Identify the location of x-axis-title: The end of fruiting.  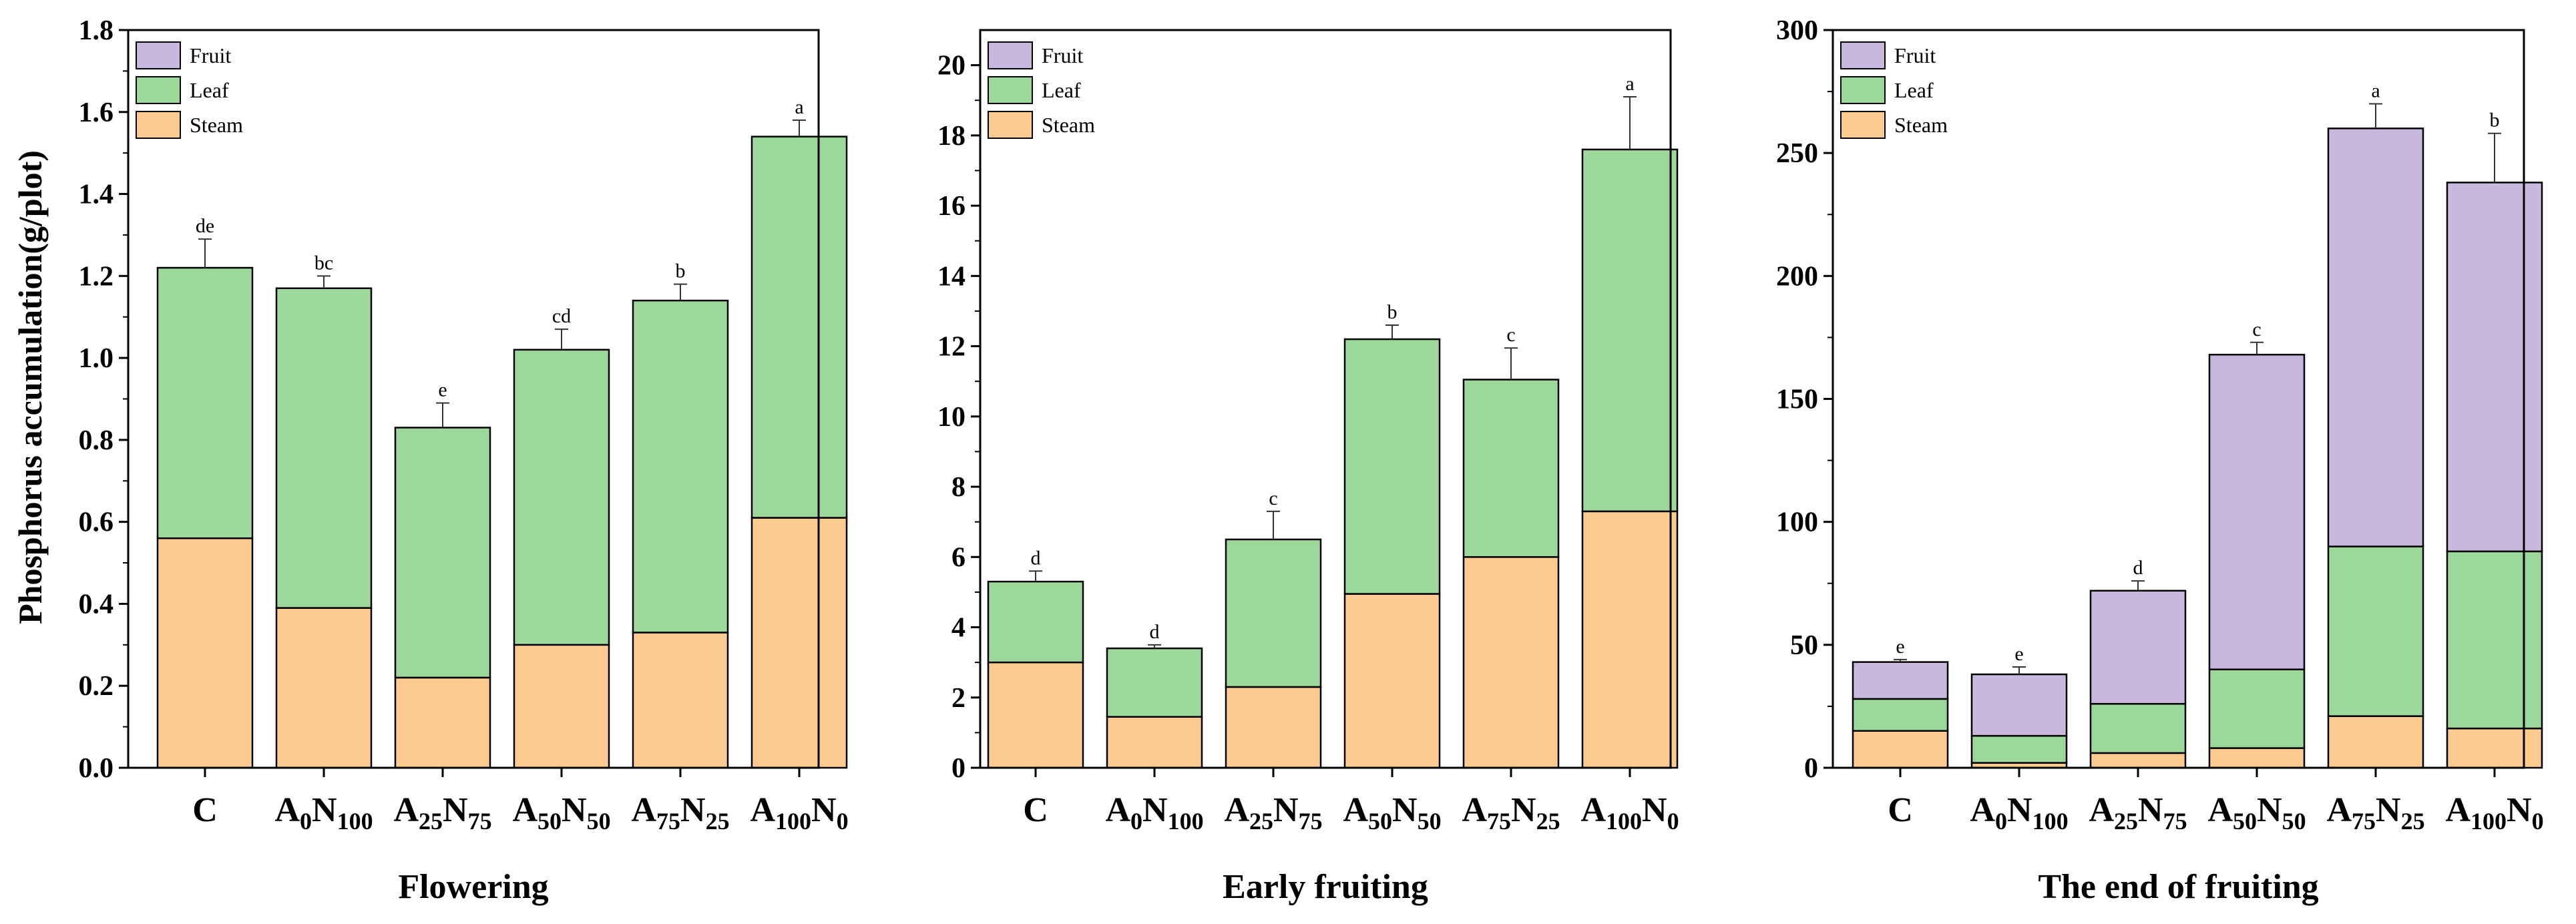
(2178, 887).